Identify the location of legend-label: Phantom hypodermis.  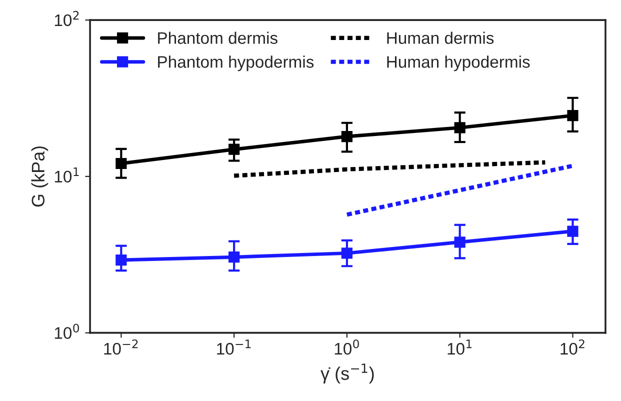
(236, 64).